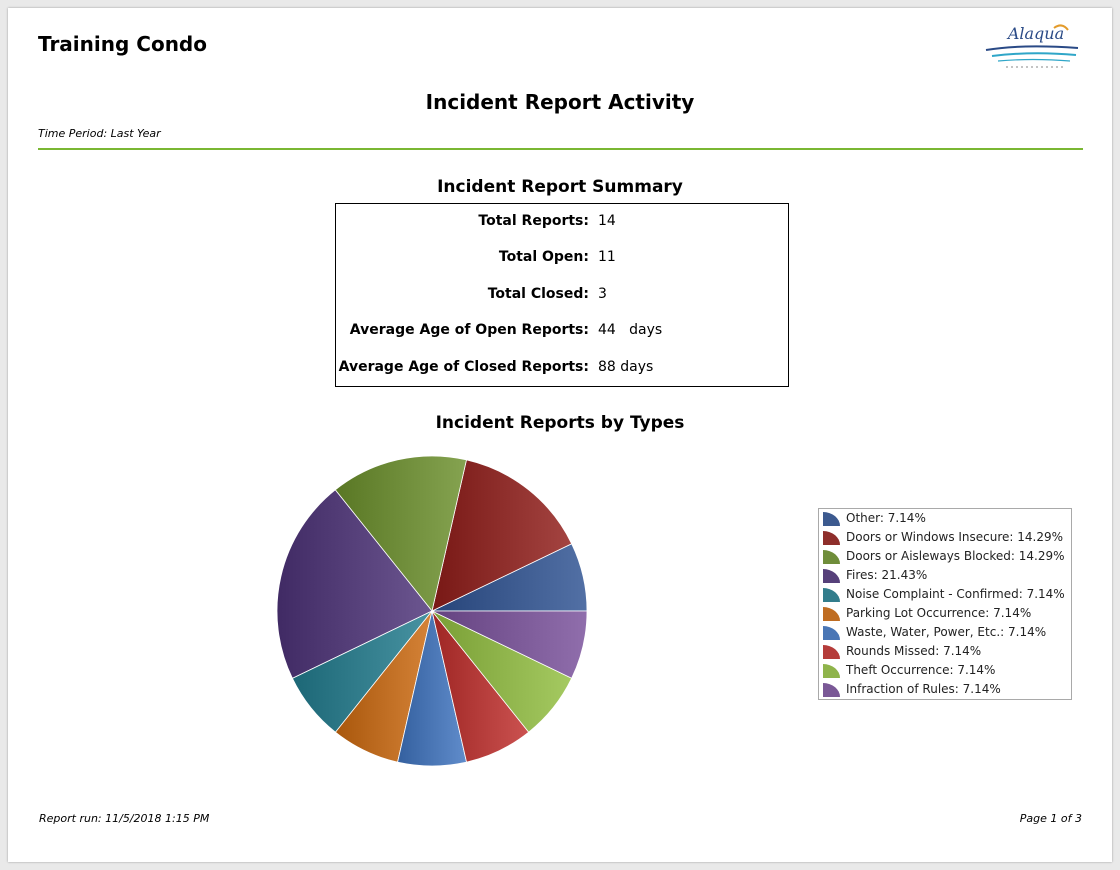 This screenshot has height=870, width=1120. I want to click on summary-row: Average Age of Open Reports: 44 days, so click(562, 332).